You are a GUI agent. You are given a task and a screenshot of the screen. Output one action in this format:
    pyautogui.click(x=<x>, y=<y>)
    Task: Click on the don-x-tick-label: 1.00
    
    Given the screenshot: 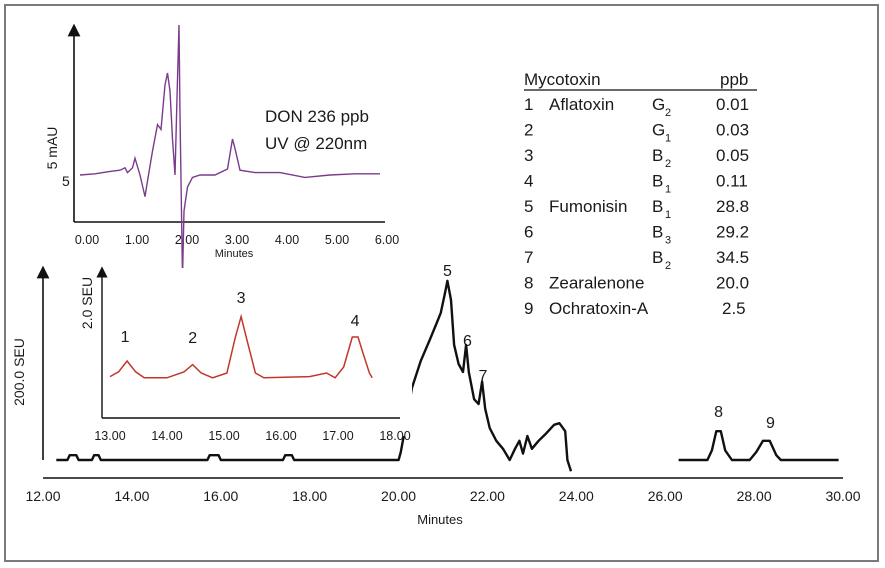 What is the action you would take?
    pyautogui.click(x=137, y=240)
    